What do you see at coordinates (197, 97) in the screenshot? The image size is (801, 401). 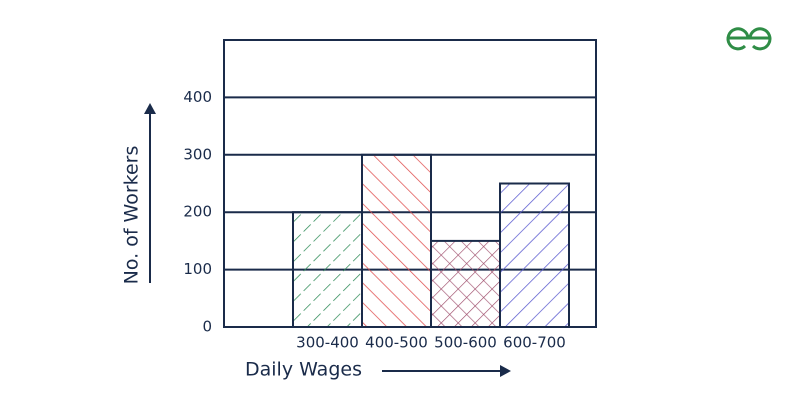 I see `y-tick-label: 400` at bounding box center [197, 97].